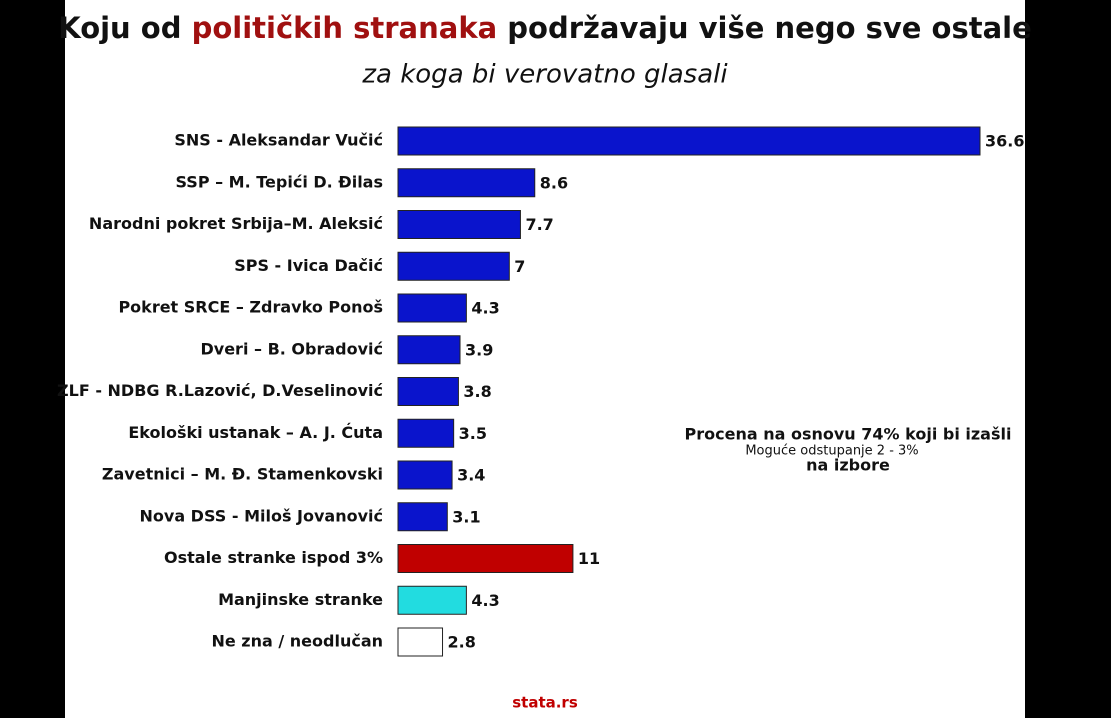 The width and height of the screenshot is (1111, 718). What do you see at coordinates (250, 307) in the screenshot?
I see `y-tick-label: Pokret SRCE – Zdravko Ponoš` at bounding box center [250, 307].